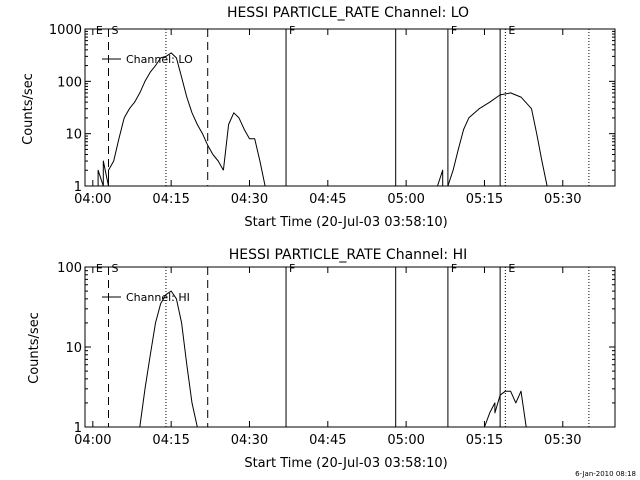 Image resolution: width=640 pixels, height=480 pixels. I want to click on chart-title-lo: HESSI PARTICLE_RATE Channel: LO, so click(348, 13).